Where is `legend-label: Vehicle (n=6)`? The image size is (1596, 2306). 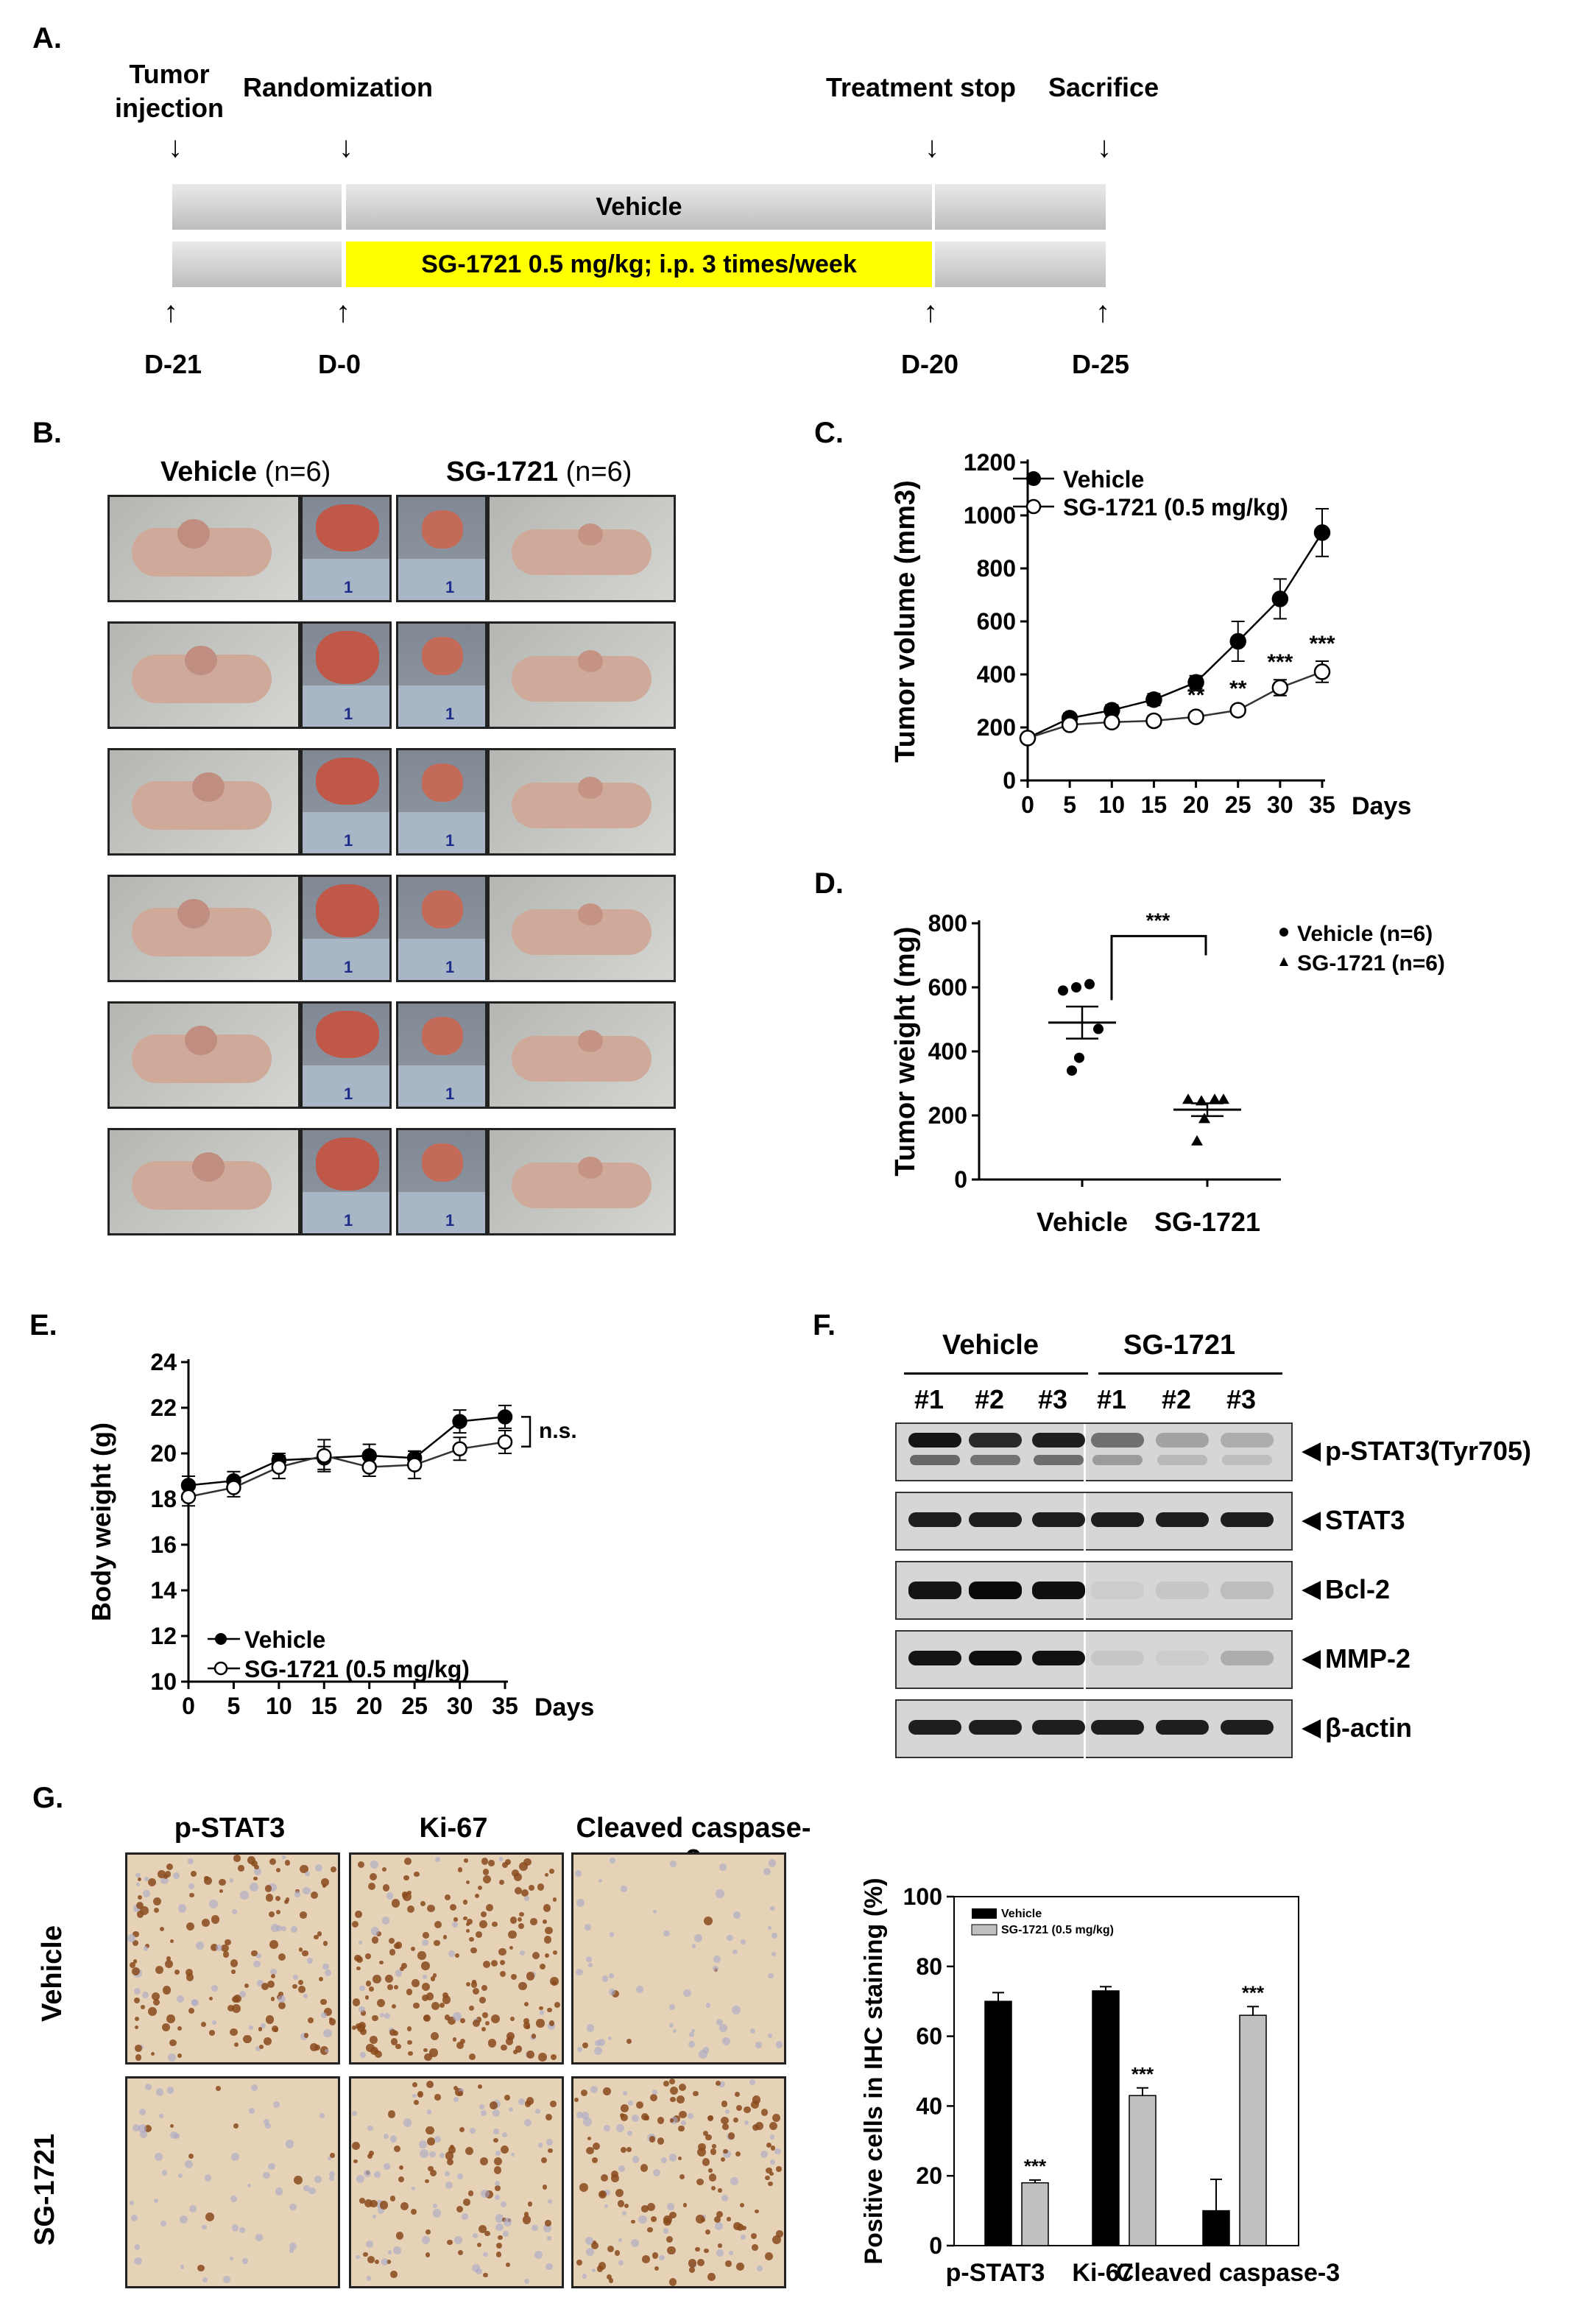 legend-label: Vehicle (n=6) is located at coordinates (1365, 934).